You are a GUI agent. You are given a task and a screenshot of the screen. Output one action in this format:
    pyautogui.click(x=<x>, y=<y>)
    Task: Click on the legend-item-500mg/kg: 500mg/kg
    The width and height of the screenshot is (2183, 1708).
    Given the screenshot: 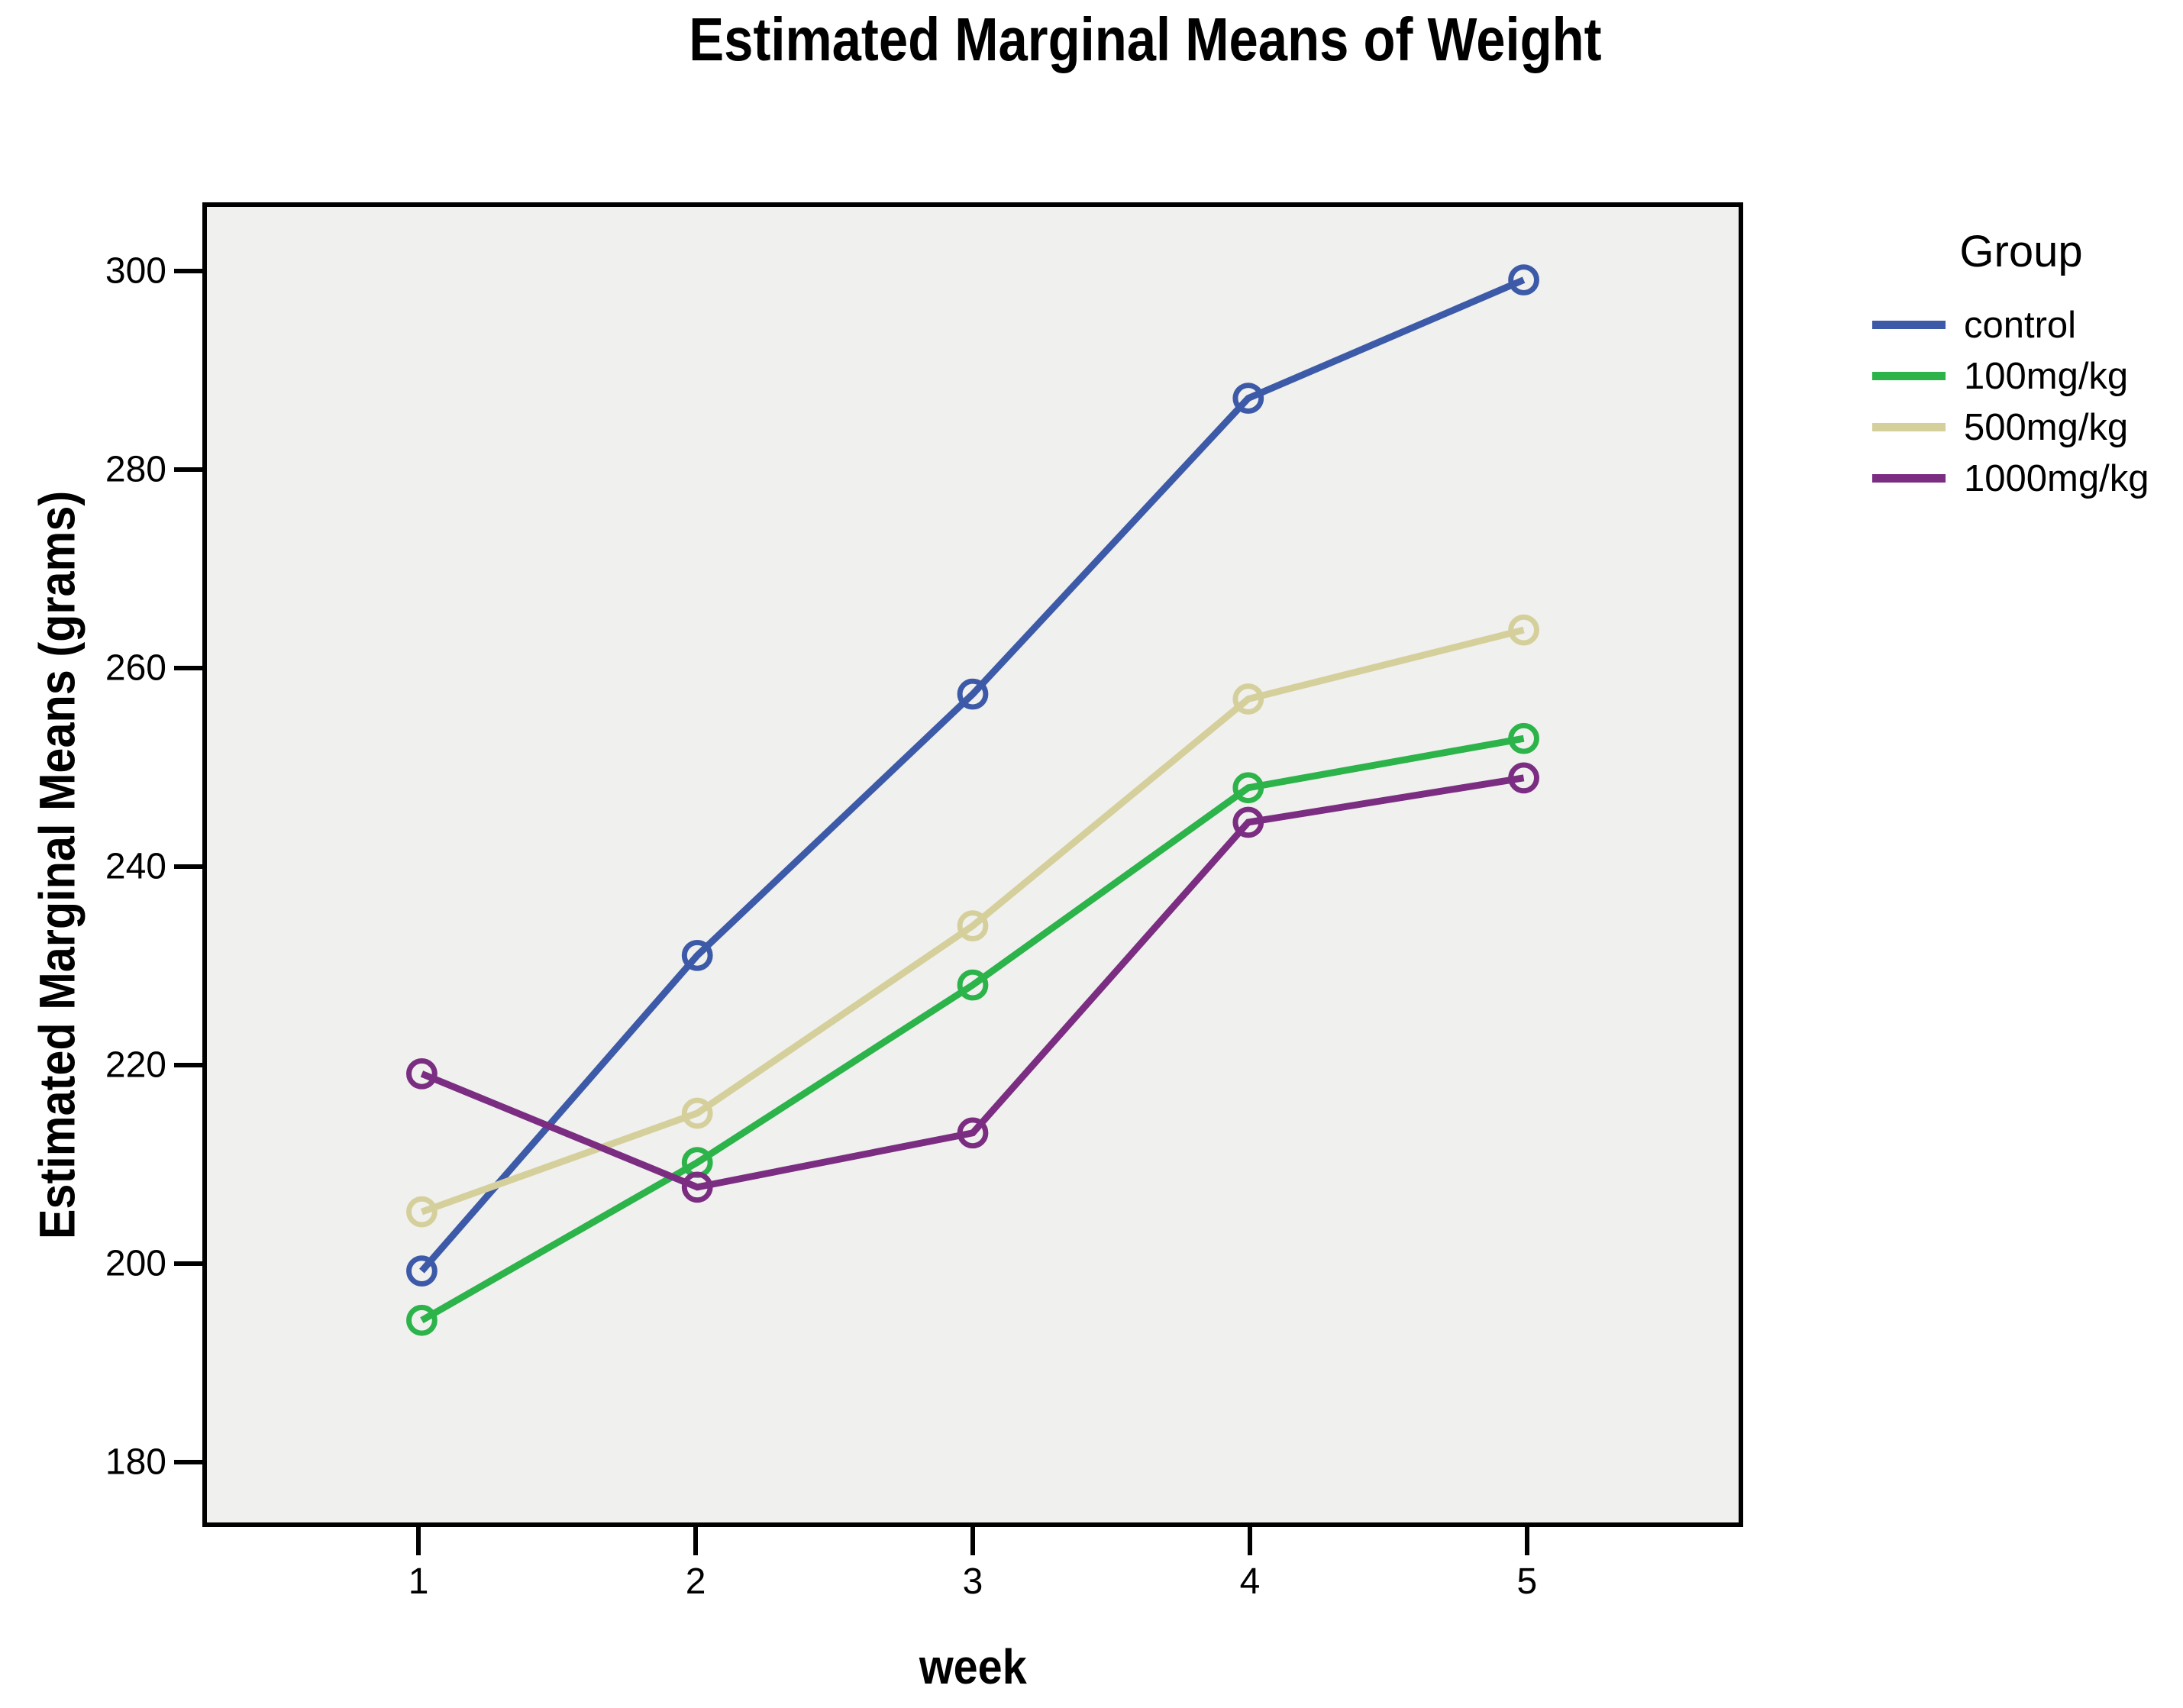 What is the action you would take?
    pyautogui.click(x=2021, y=427)
    